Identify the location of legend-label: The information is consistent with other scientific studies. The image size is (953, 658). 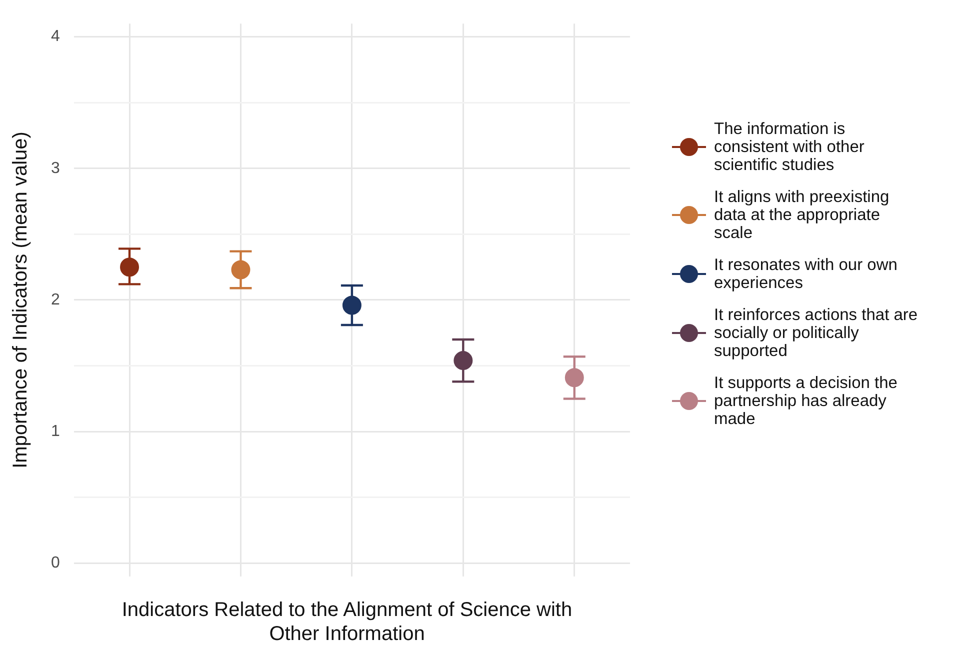
(790, 147).